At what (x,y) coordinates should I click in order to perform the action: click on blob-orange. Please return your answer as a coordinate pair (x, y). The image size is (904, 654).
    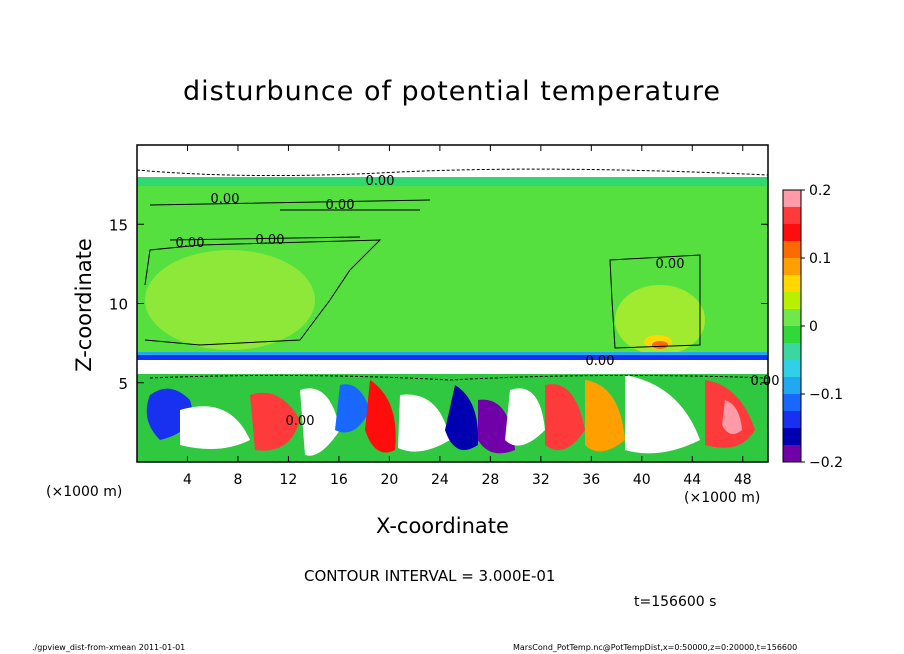
    Looking at the image, I should click on (660, 345).